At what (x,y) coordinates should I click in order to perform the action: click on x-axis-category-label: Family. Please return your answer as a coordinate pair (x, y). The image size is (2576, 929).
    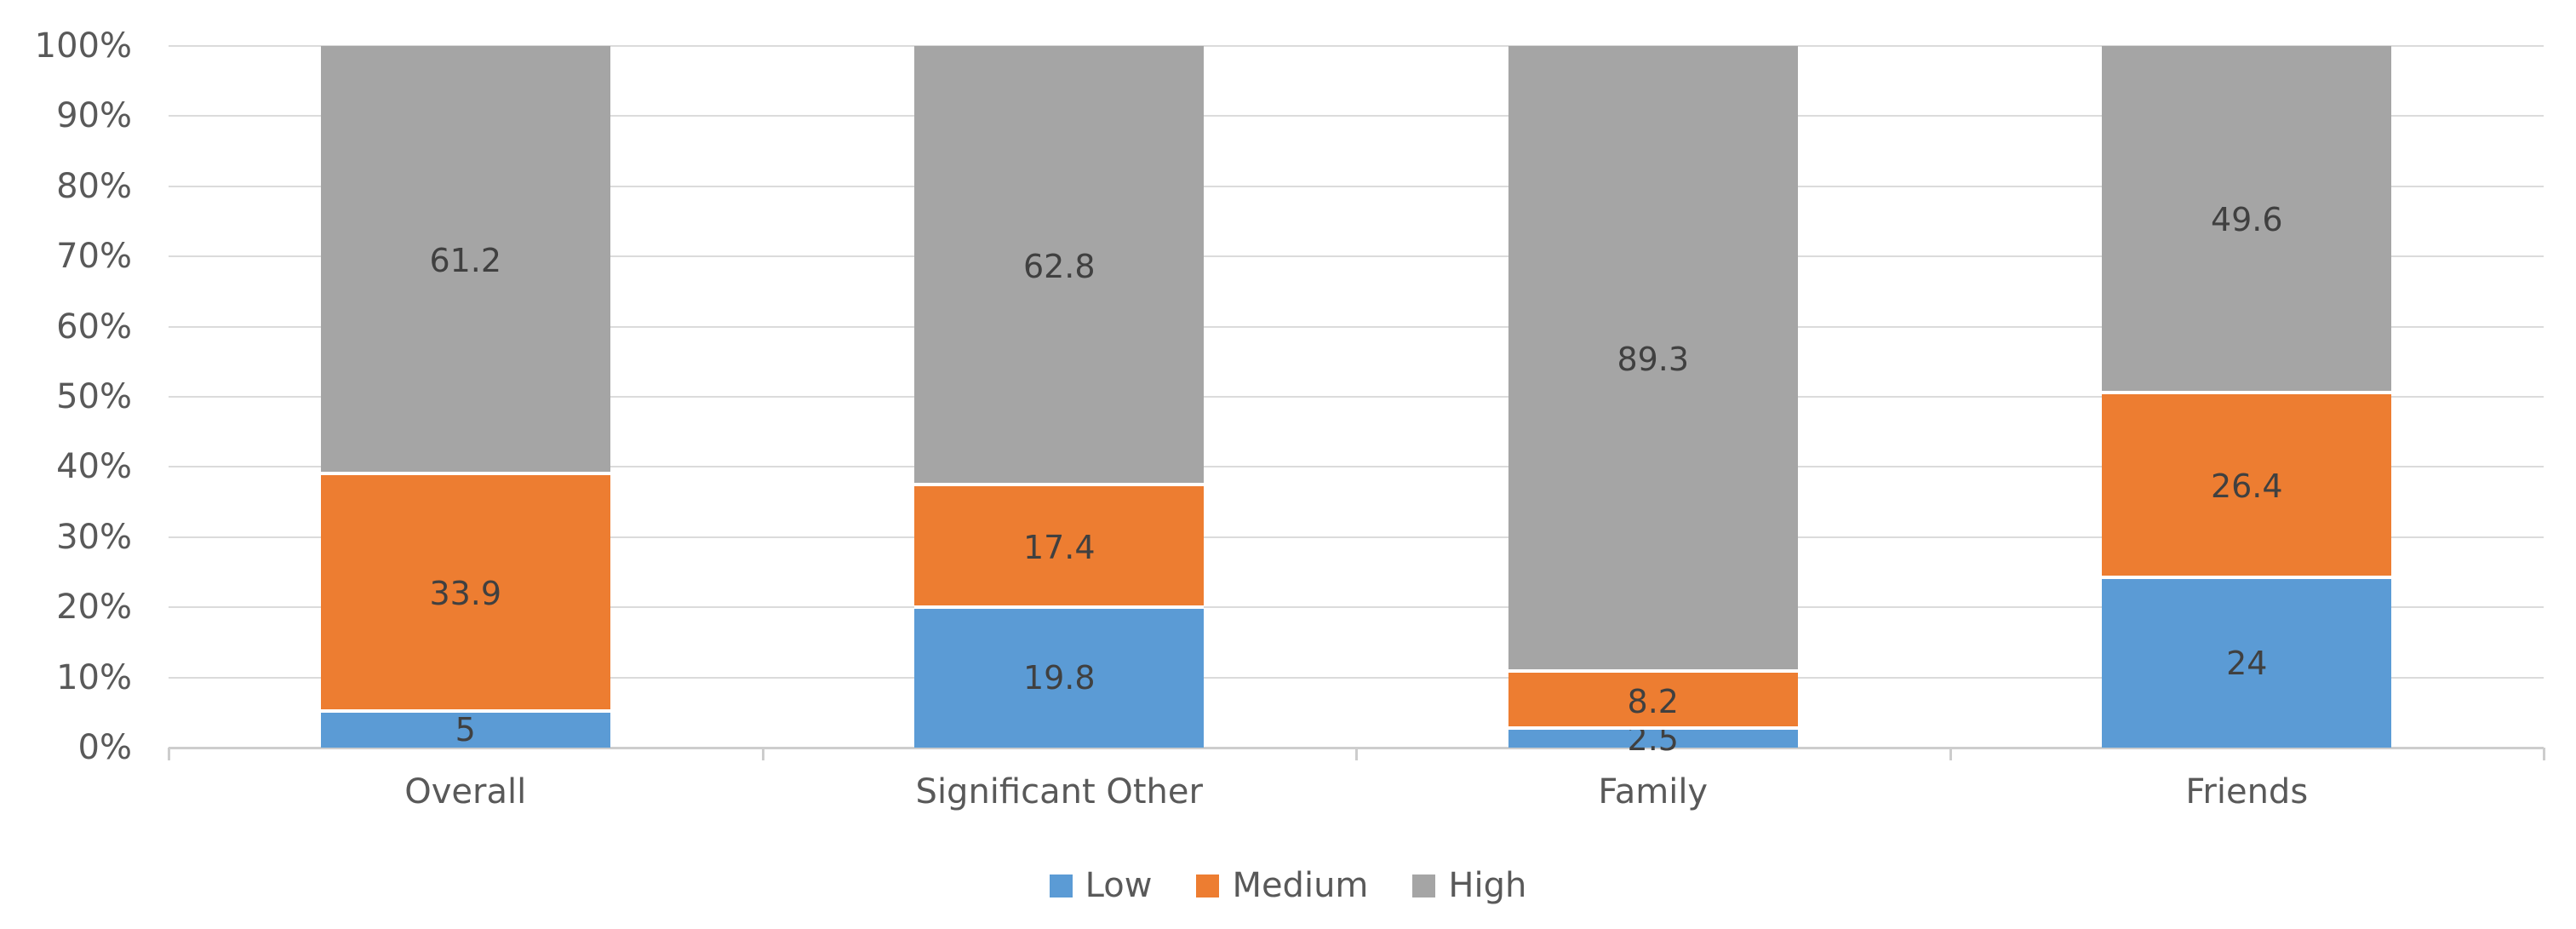
    Looking at the image, I should click on (1653, 792).